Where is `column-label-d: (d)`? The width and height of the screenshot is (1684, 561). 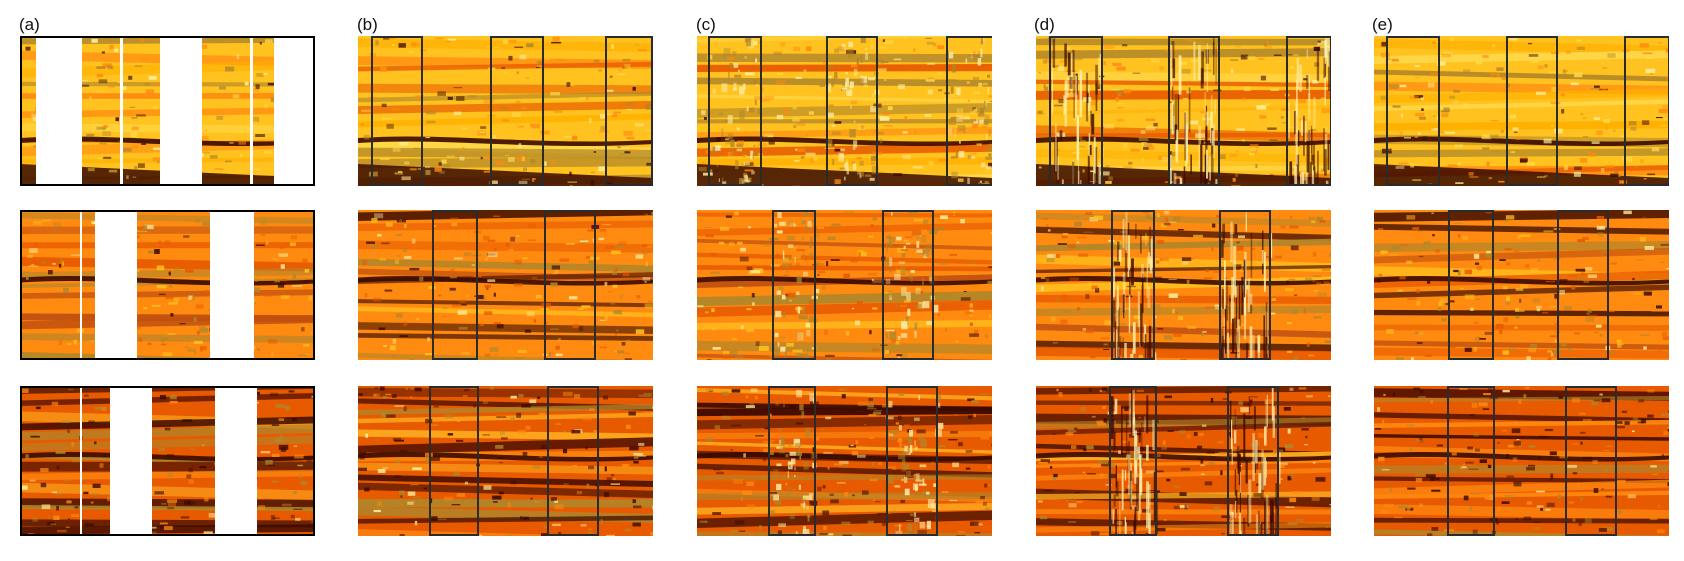 column-label-d: (d) is located at coordinates (1044, 24).